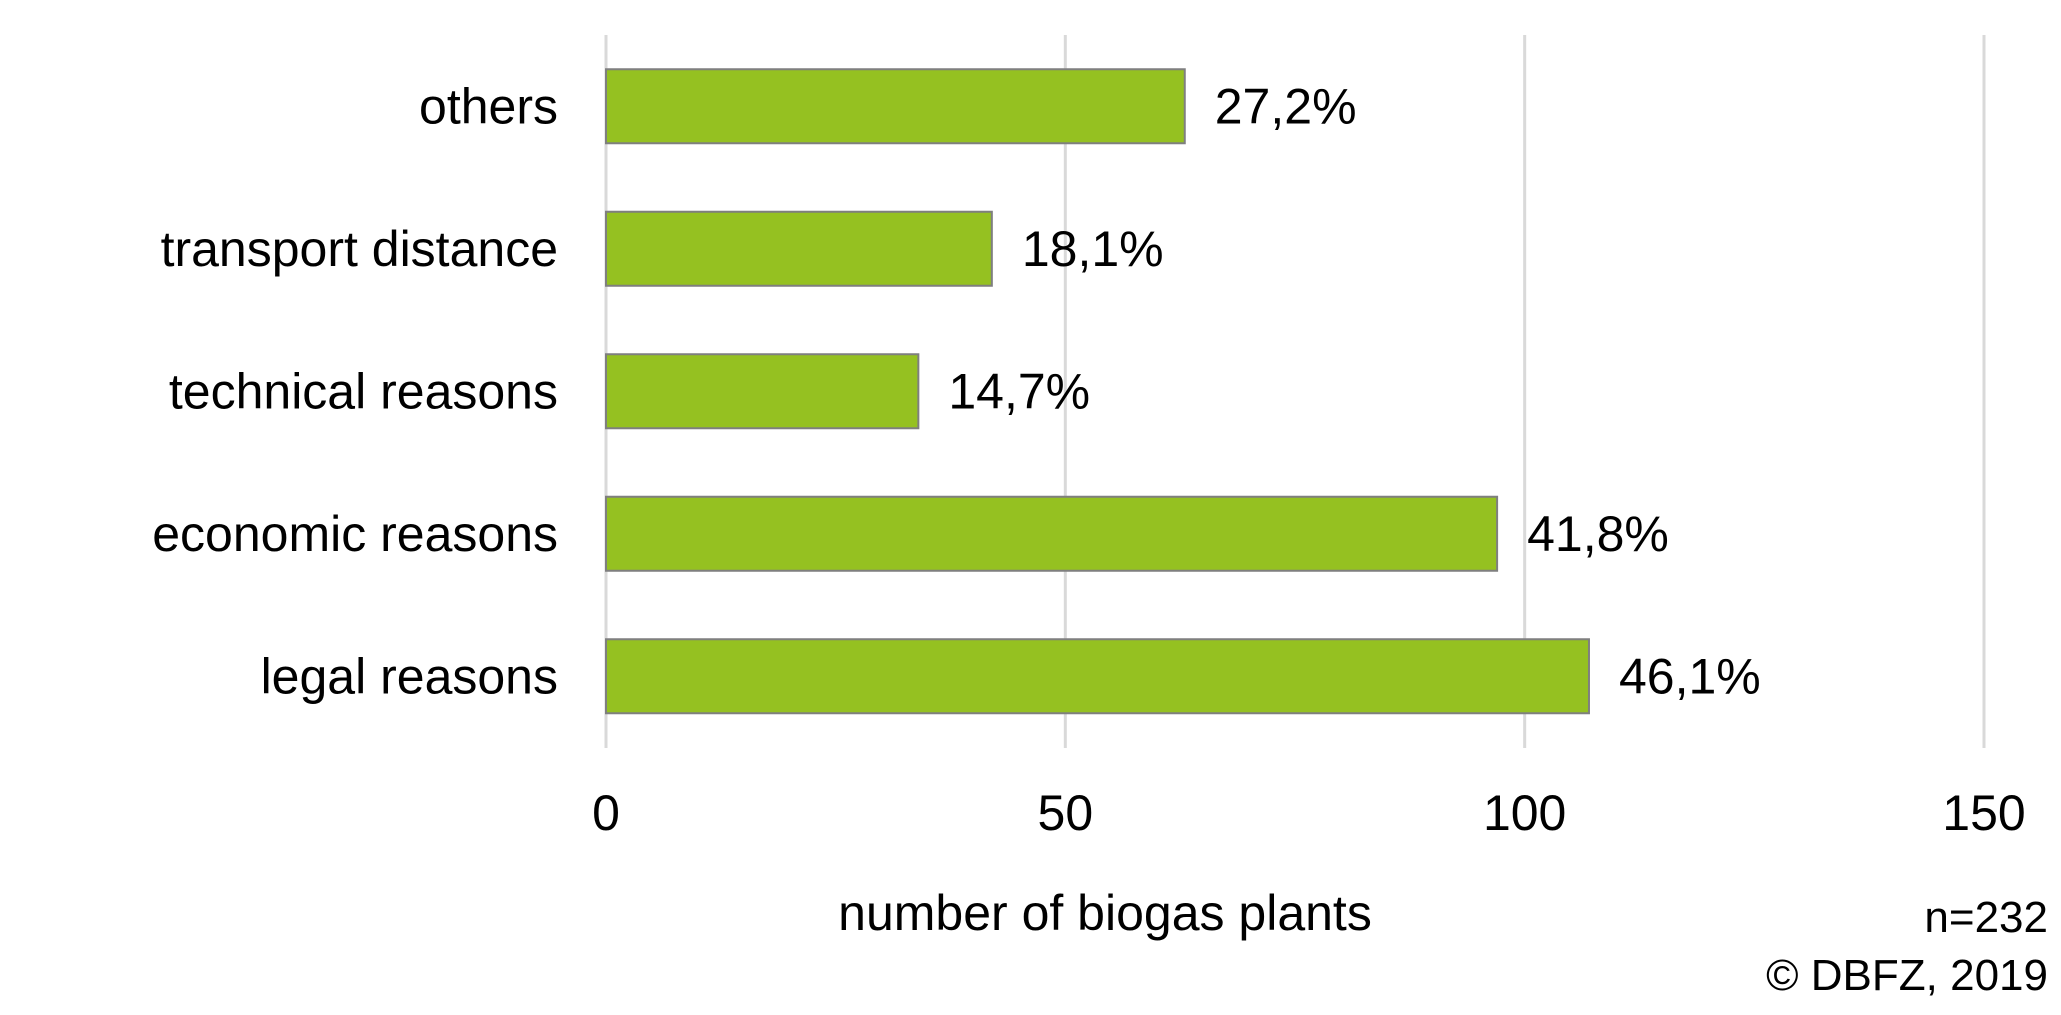 This screenshot has width=2061, height=1015. What do you see at coordinates (1690, 676) in the screenshot?
I see `data-label-legal-reasons: 46,1%` at bounding box center [1690, 676].